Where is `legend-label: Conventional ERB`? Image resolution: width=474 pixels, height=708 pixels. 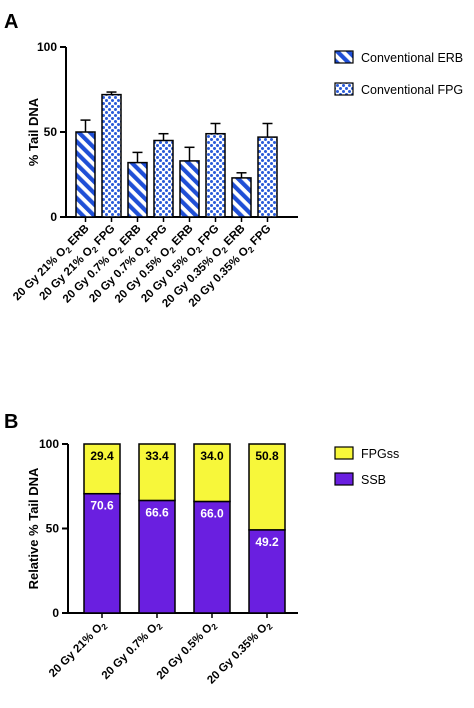 legend-label: Conventional ERB is located at coordinates (412, 58).